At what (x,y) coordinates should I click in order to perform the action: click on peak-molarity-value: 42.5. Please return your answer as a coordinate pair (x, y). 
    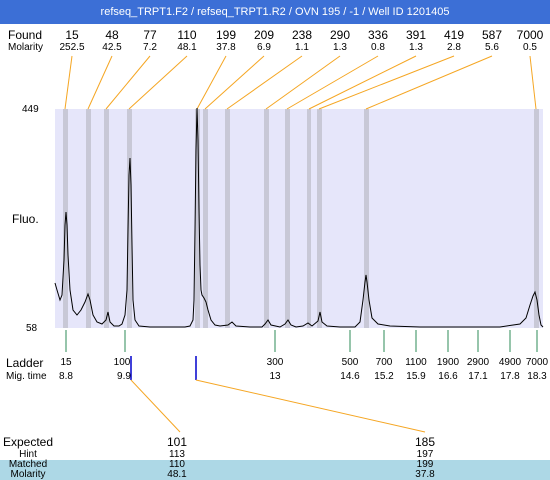
    Looking at the image, I should click on (112, 47).